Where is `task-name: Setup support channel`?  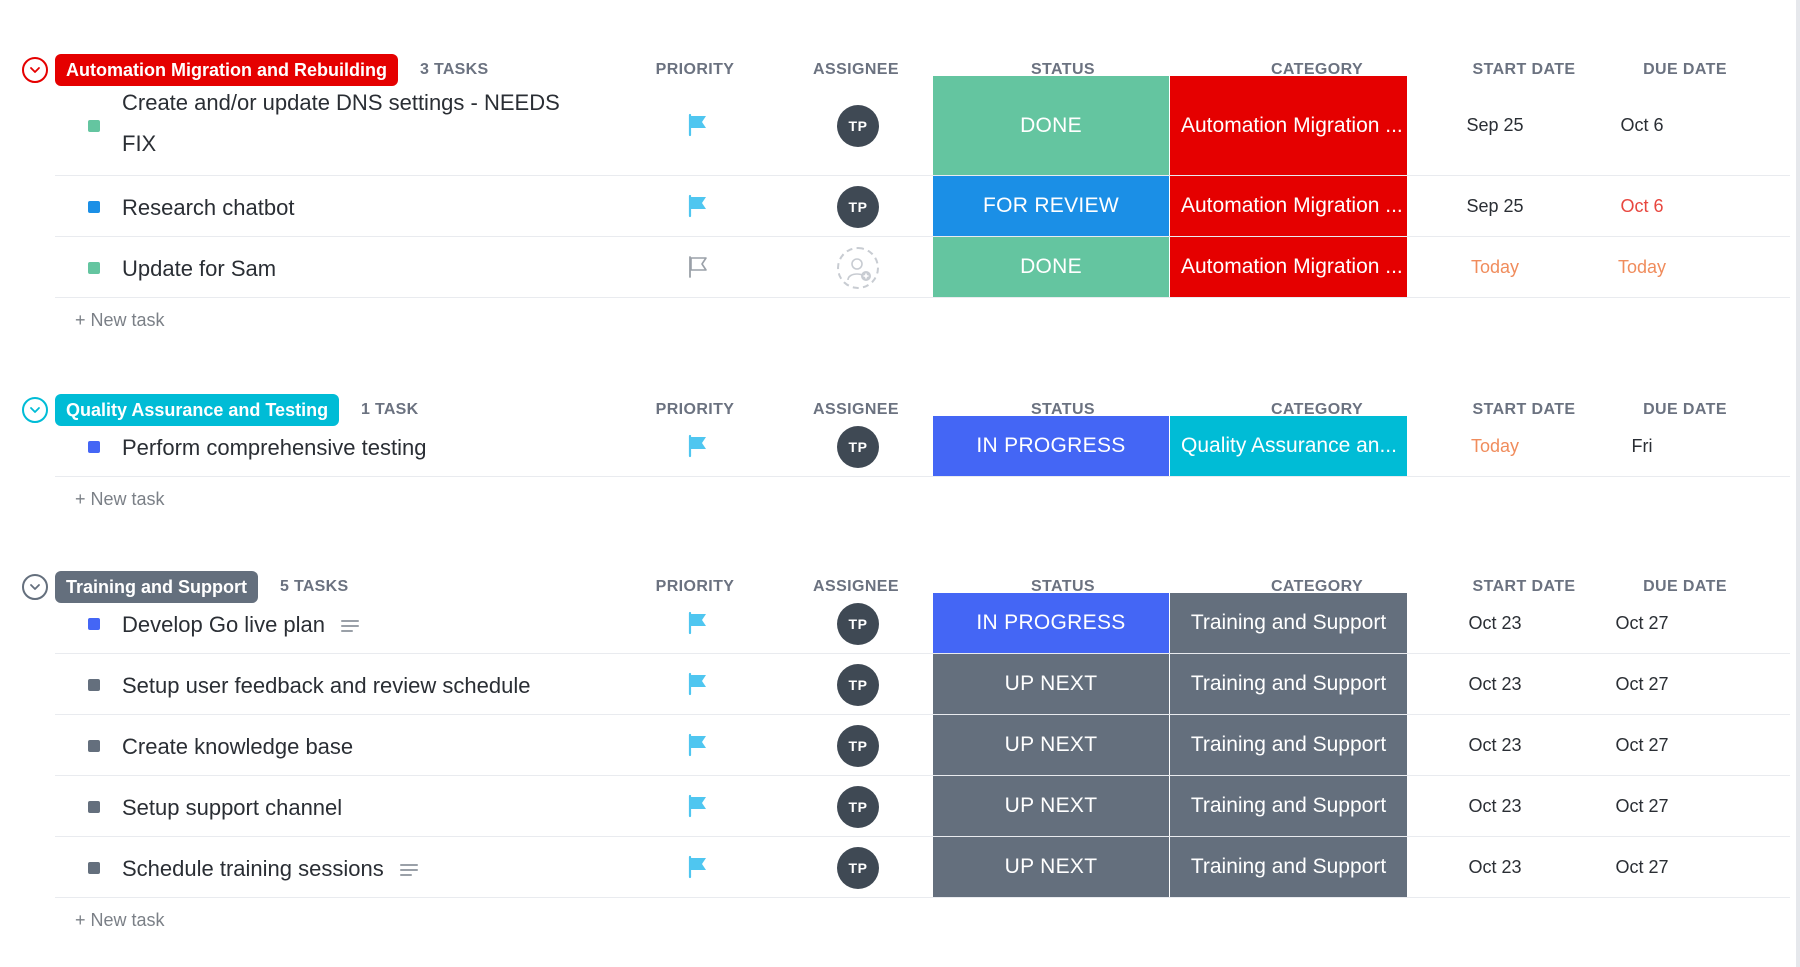 task-name: Setup support channel is located at coordinates (232, 807).